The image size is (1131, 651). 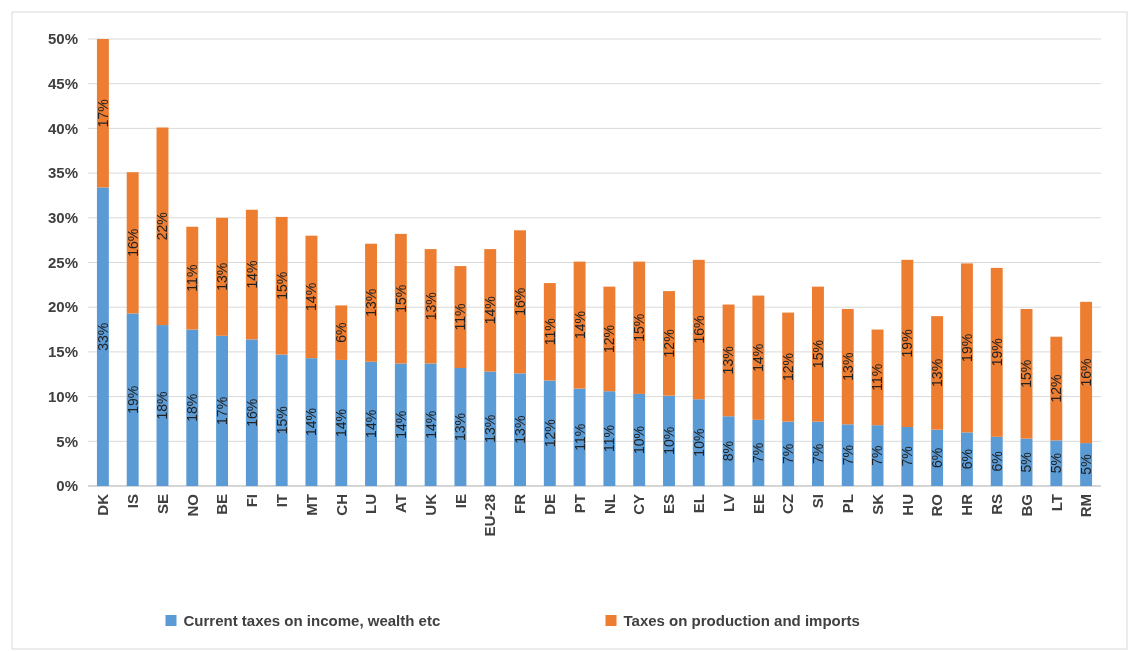 What do you see at coordinates (579, 504) in the screenshot?
I see `x-tick-label: PT` at bounding box center [579, 504].